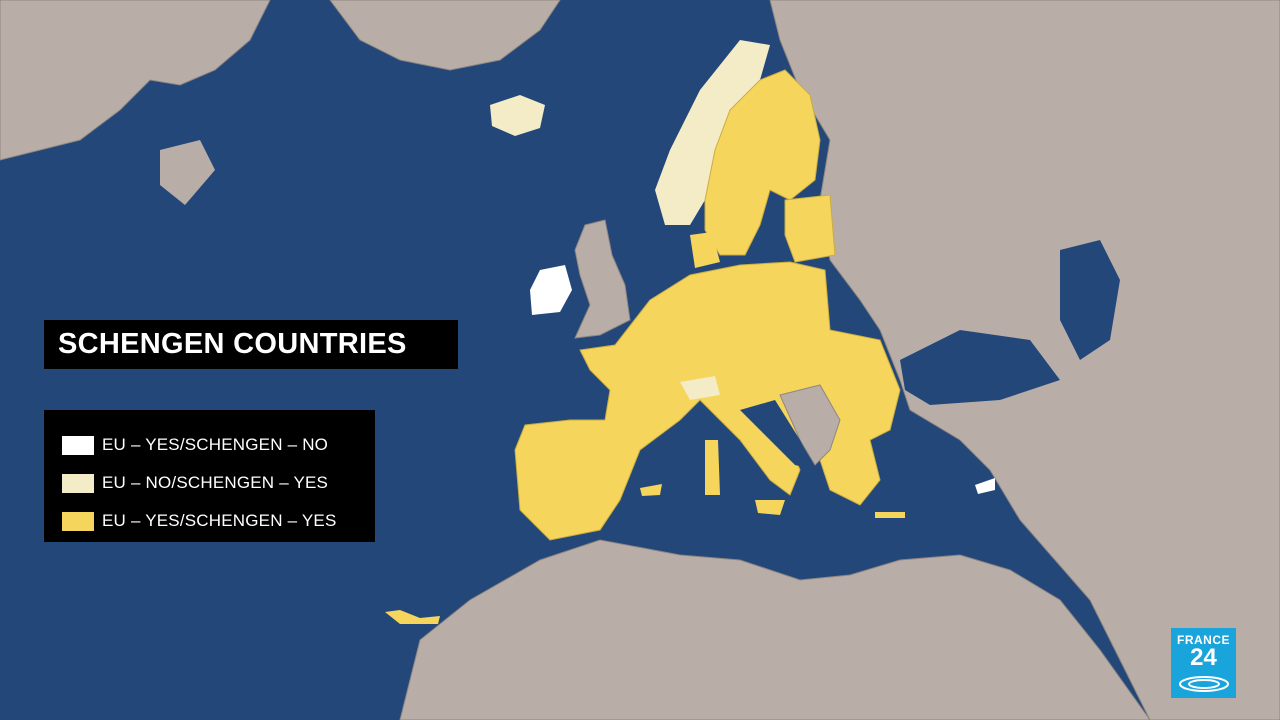 The width and height of the screenshot is (1280, 720). I want to click on legend-item: EU – NO/SCHENGEN – YES, so click(218, 483).